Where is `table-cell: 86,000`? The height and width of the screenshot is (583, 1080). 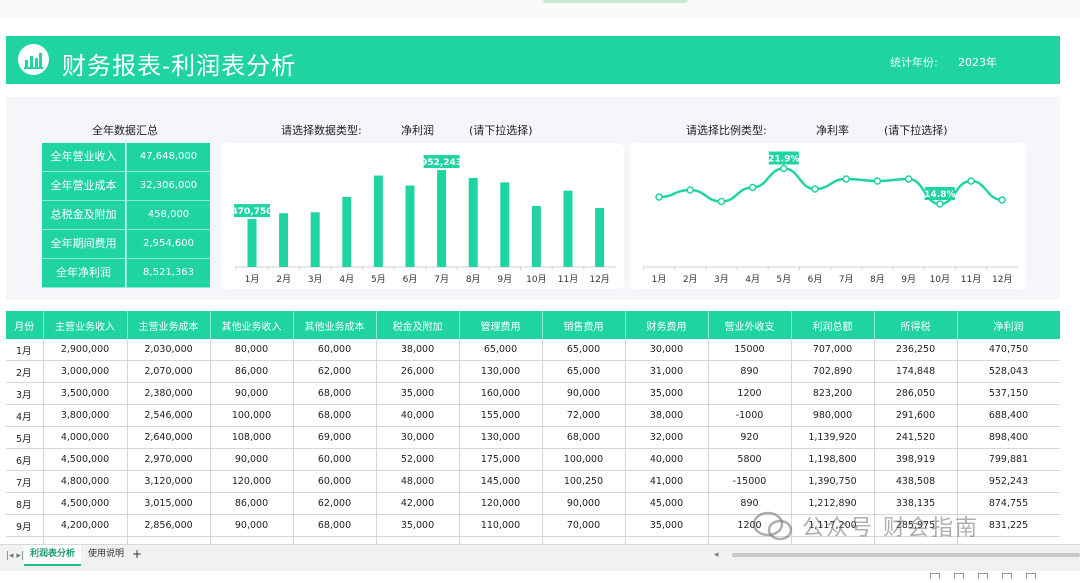 table-cell: 86,000 is located at coordinates (252, 371).